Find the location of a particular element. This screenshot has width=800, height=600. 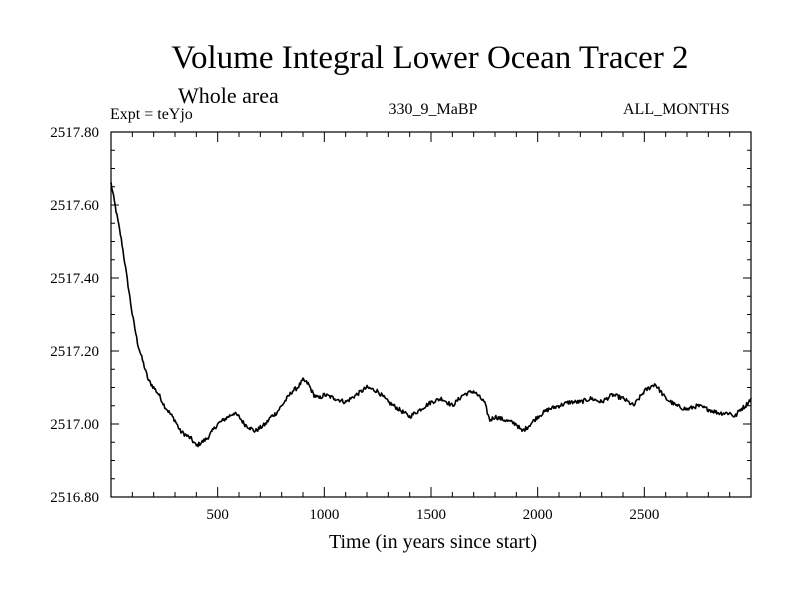

y-tick-label: 2517.00 is located at coordinates (74, 425).